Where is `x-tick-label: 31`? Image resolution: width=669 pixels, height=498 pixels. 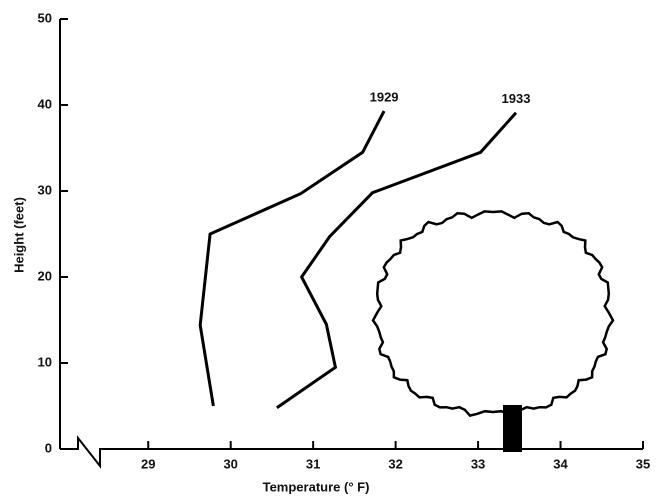
x-tick-label: 31 is located at coordinates (313, 463).